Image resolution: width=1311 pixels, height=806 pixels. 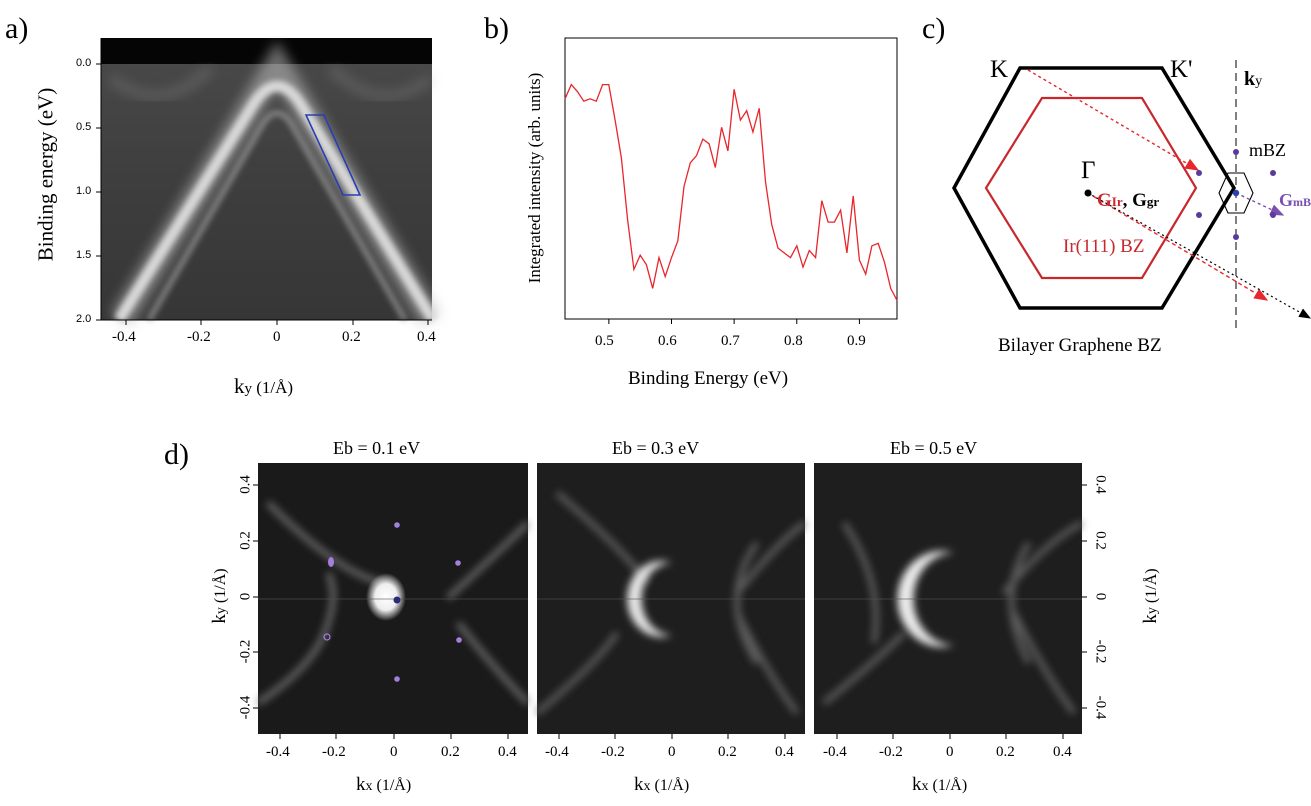 I want to click on panel-a-xlabel-main: k, so click(x=239, y=386).